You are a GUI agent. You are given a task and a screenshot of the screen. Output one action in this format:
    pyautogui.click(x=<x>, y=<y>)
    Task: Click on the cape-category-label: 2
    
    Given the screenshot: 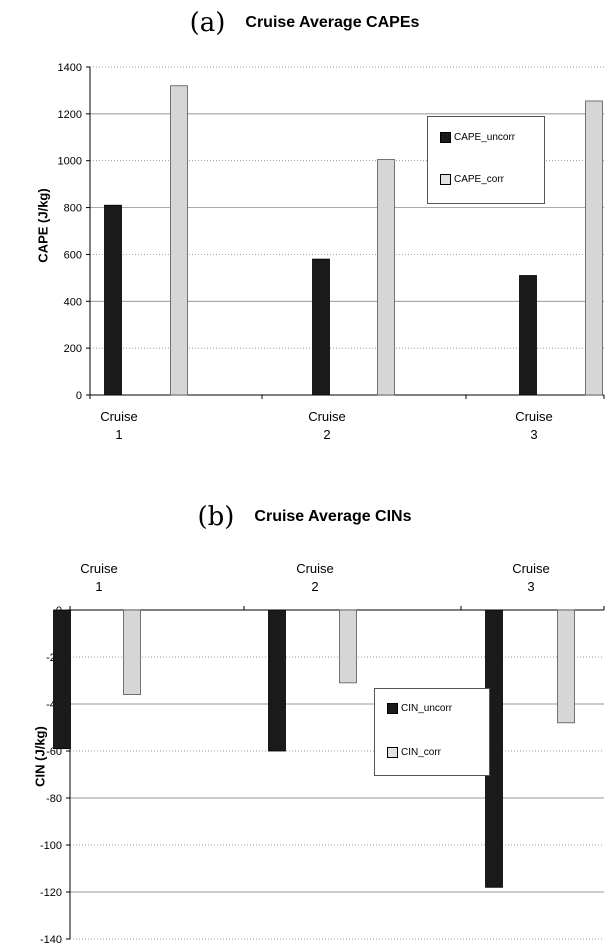 What is the action you would take?
    pyautogui.click(x=326, y=434)
    